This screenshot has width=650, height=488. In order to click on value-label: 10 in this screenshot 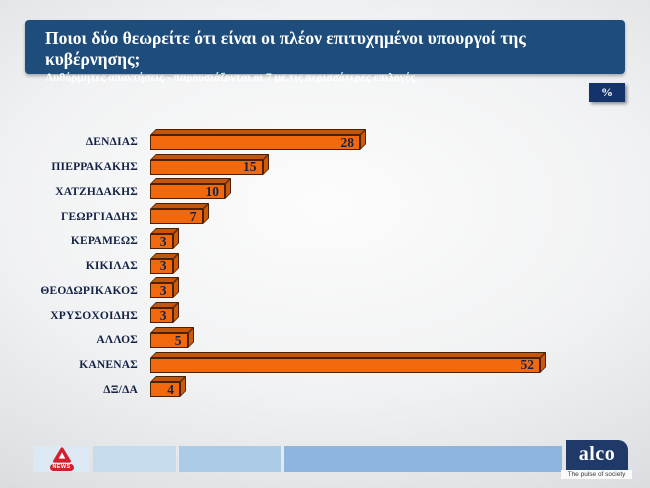, I will do `click(212, 192)`.